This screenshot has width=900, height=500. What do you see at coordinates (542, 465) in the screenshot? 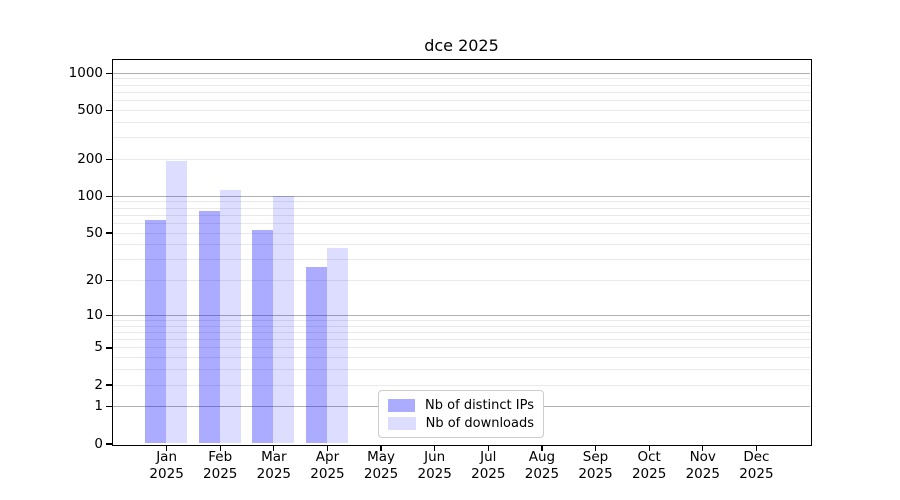
I see `x-tick-label: Aug 2025` at bounding box center [542, 465].